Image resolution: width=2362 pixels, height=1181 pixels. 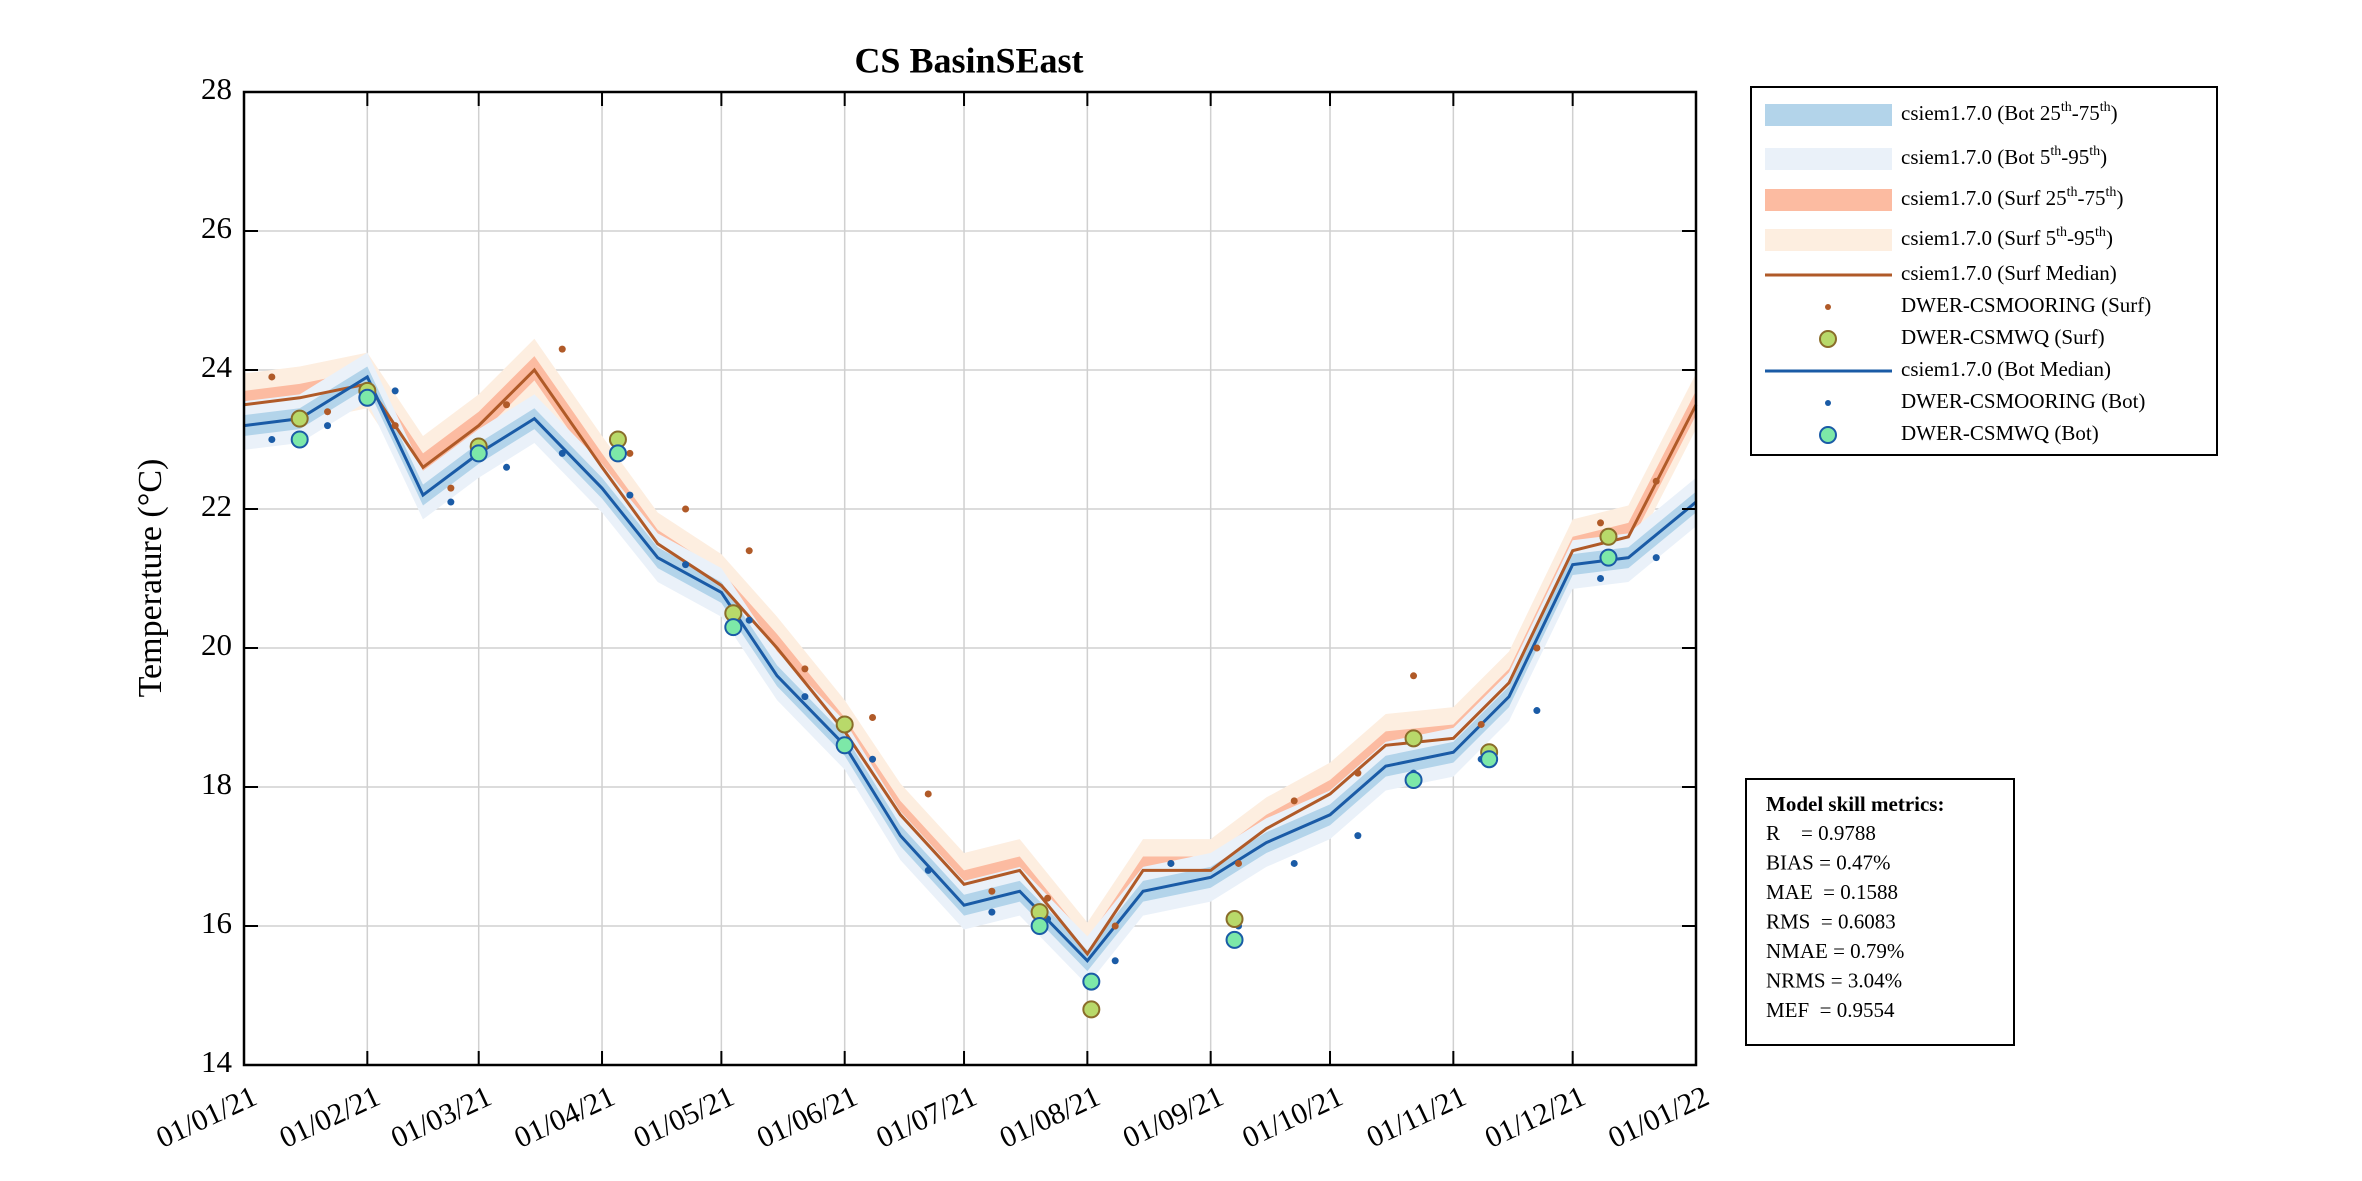 What do you see at coordinates (1855, 804) in the screenshot?
I see `metrics-title: Model skill metrics:` at bounding box center [1855, 804].